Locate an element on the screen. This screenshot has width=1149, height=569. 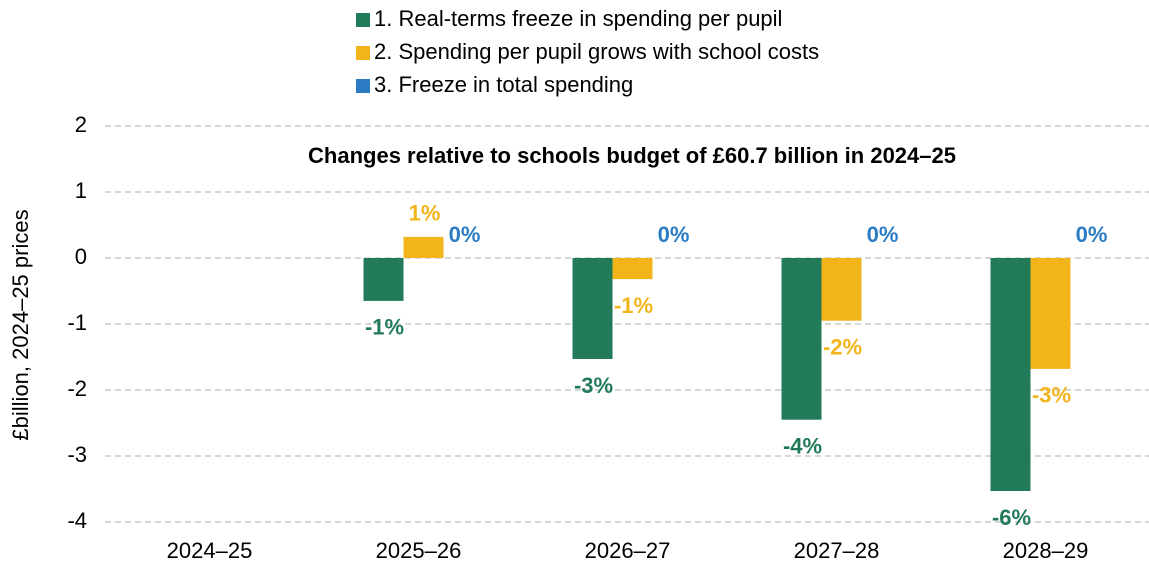
y-axis-label: £billion, 2024–25 prices is located at coordinates (20, 324).